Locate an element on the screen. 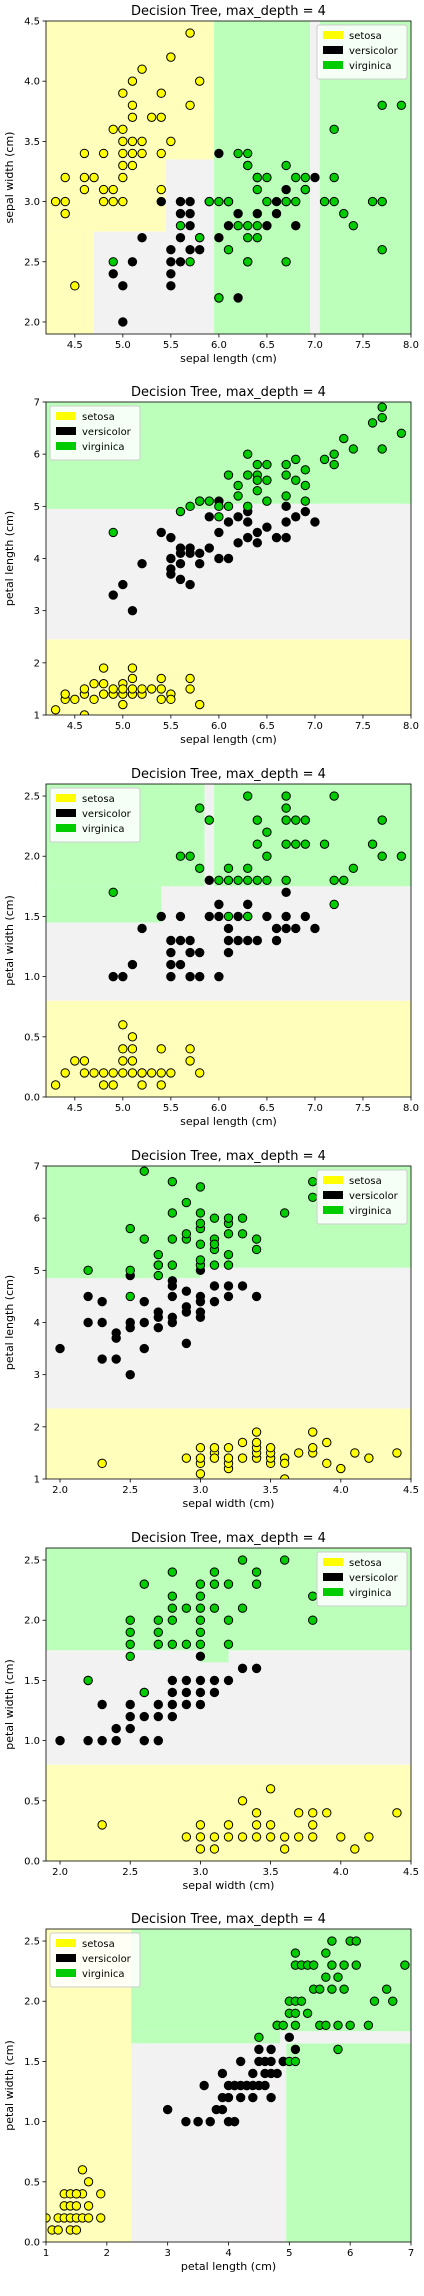 The width and height of the screenshot is (424, 2296). y-tick-label: 1.0 is located at coordinates (32, 977).